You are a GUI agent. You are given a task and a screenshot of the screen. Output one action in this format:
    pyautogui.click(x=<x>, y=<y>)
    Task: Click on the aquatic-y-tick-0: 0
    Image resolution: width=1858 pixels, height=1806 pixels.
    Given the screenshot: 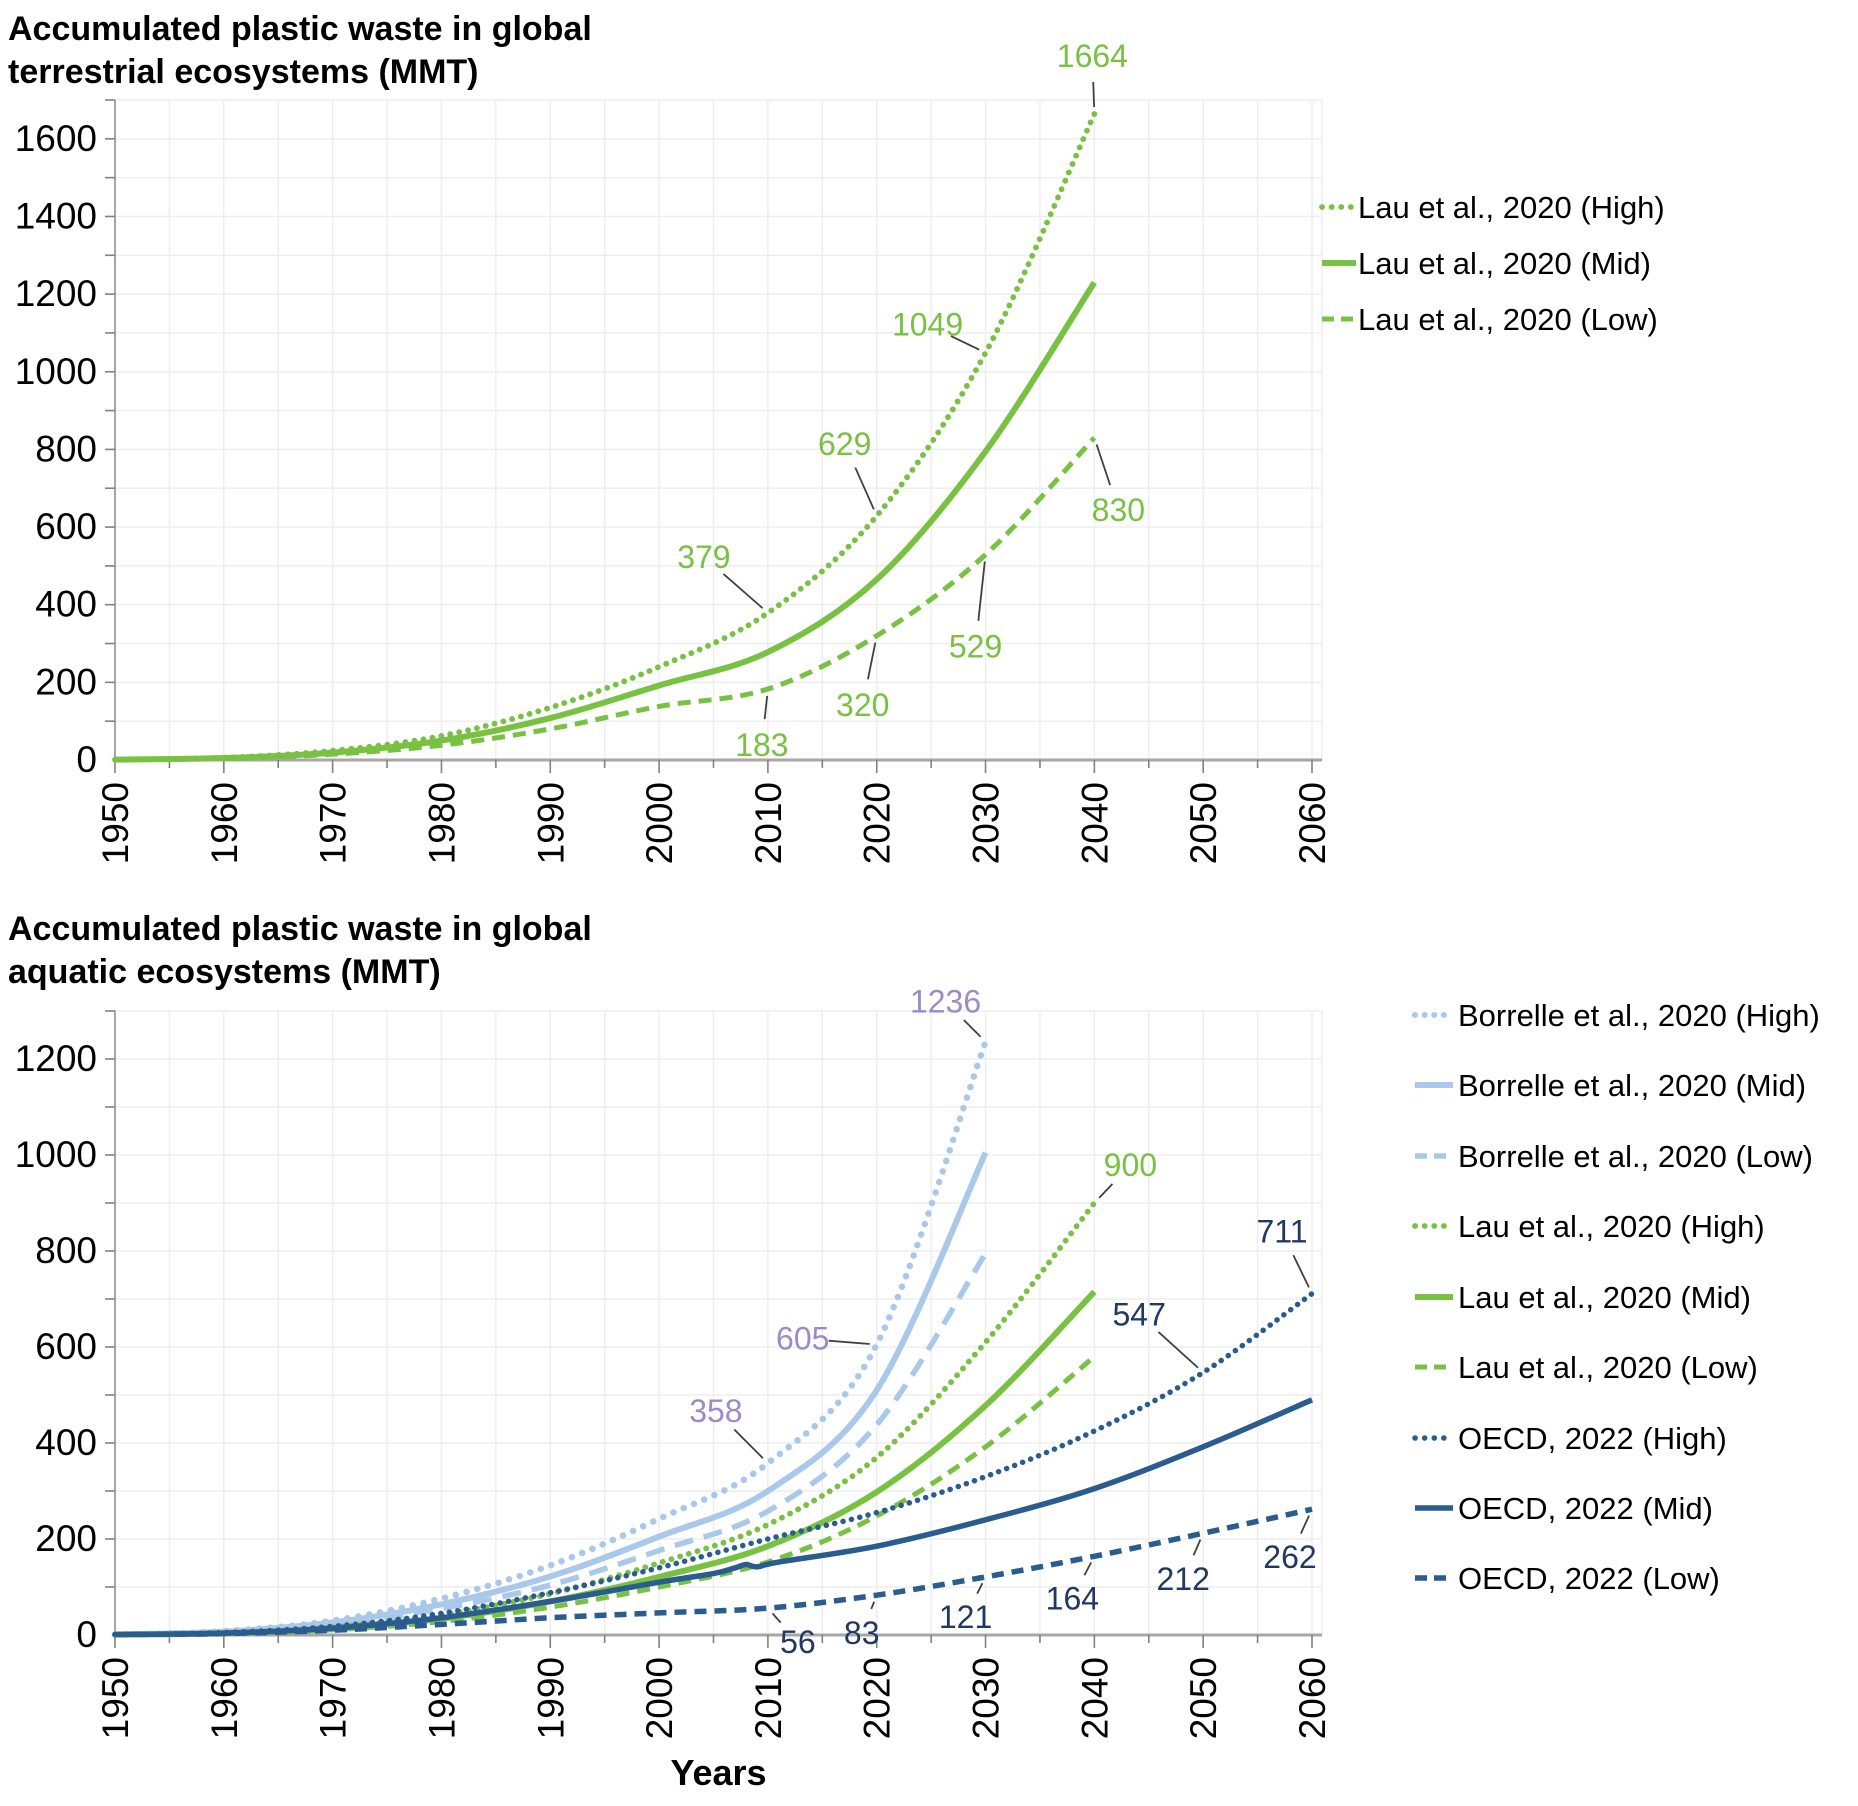 What is the action you would take?
    pyautogui.click(x=86, y=1634)
    